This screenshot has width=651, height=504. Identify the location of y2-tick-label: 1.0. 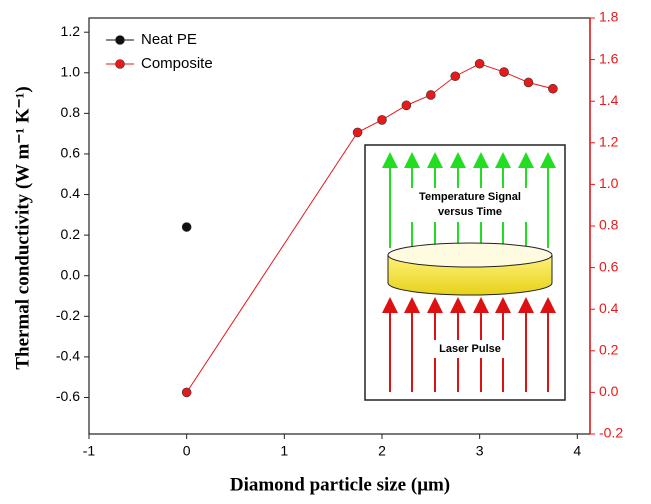
(609, 183).